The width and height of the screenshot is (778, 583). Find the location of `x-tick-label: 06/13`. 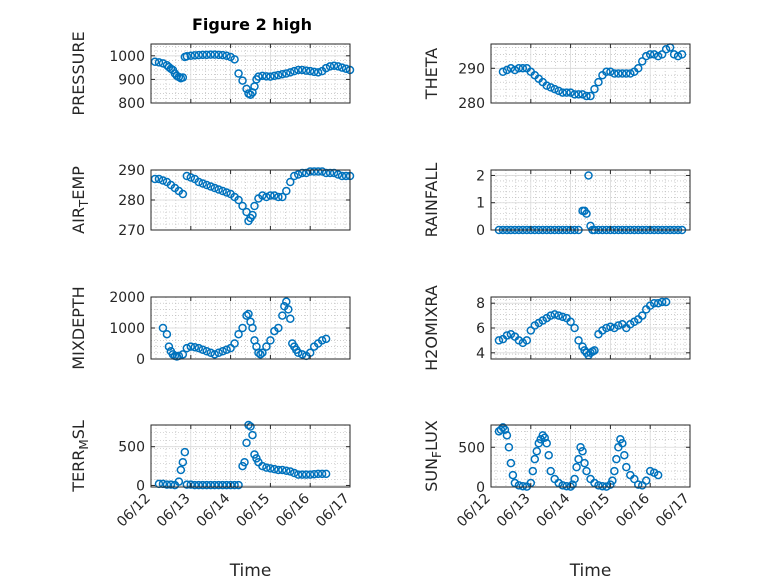

x-tick-label: 06/13 is located at coordinates (174, 511).